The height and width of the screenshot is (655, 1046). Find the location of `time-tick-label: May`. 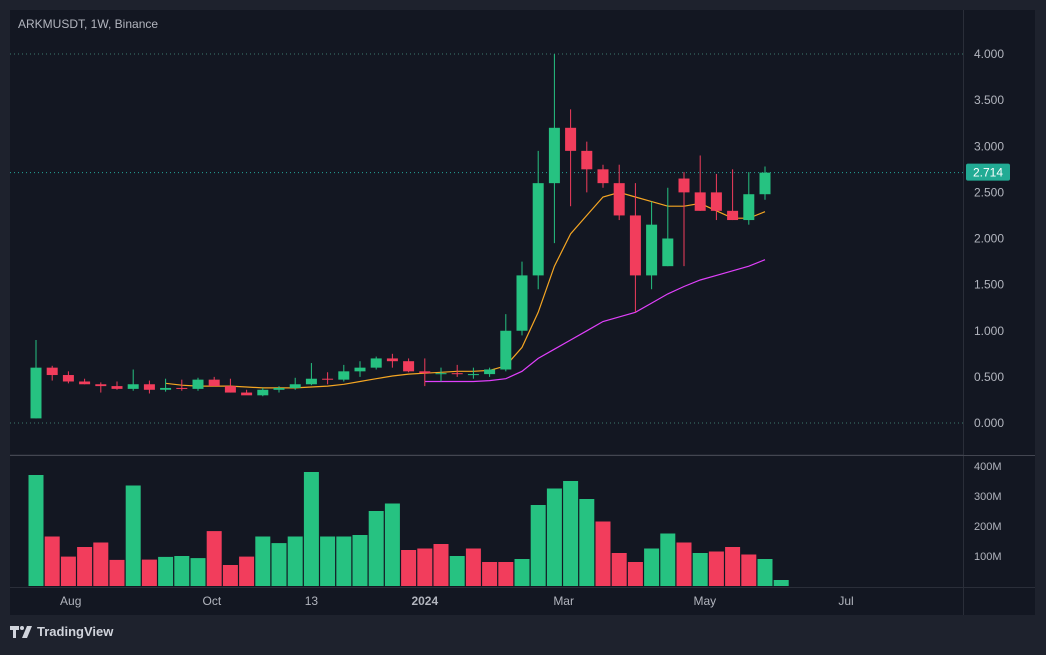

time-tick-label: May is located at coordinates (704, 601).